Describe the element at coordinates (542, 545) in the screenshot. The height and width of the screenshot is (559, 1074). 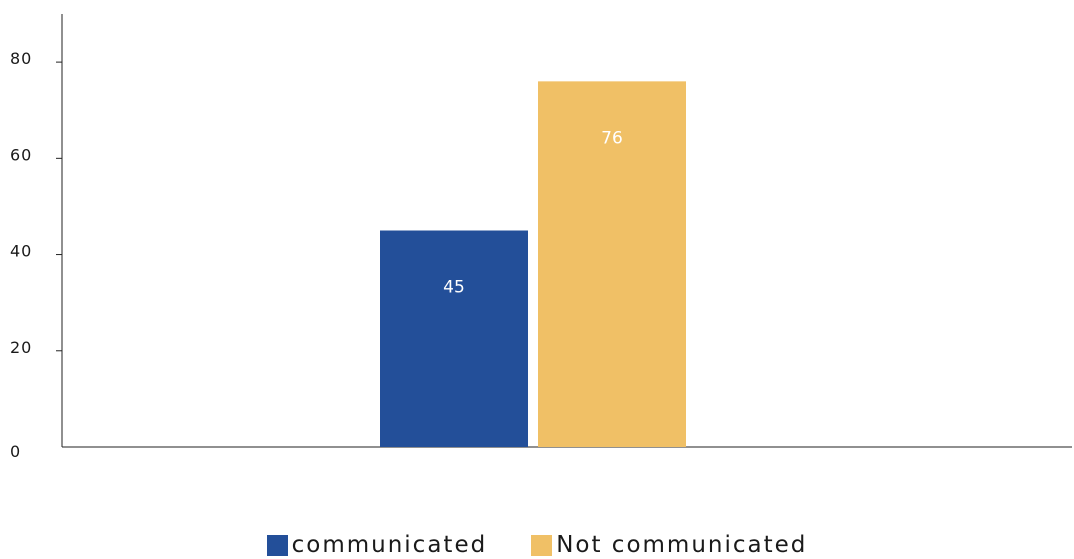
I see `legend-swatch-not-communicated` at that location.